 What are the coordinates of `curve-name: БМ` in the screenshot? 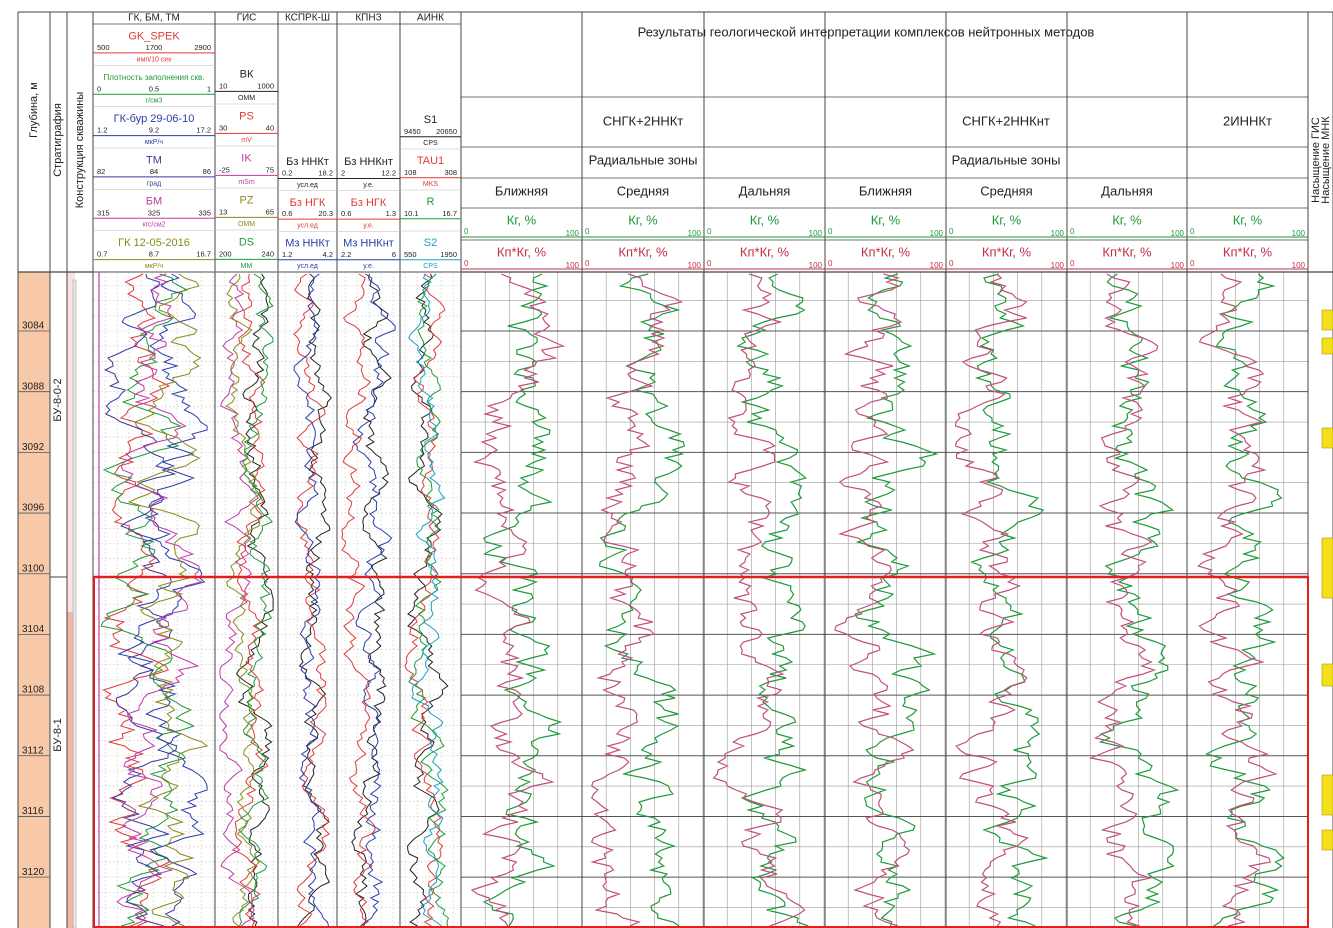 It's located at (154, 202).